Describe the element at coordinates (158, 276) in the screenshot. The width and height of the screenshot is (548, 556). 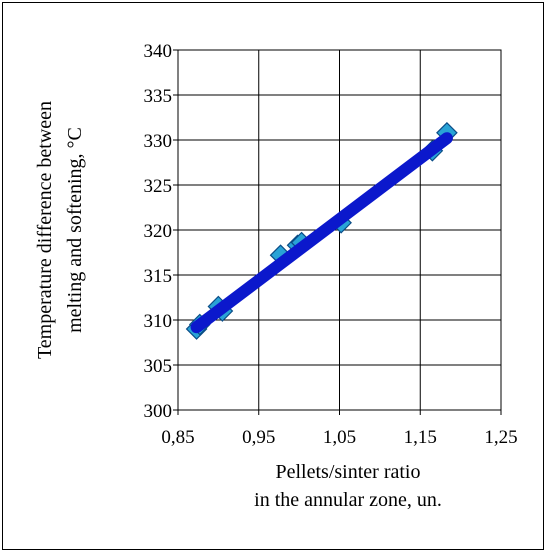
I see `y-tick-label: 315` at that location.